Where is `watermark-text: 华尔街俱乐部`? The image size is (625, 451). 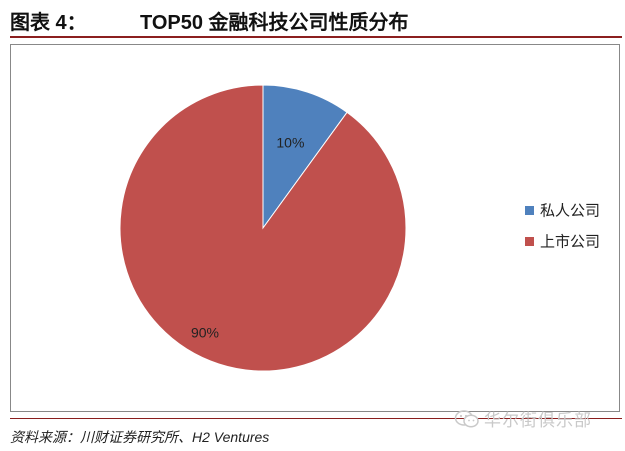
watermark-text: 华尔街俱乐部 is located at coordinates (538, 420).